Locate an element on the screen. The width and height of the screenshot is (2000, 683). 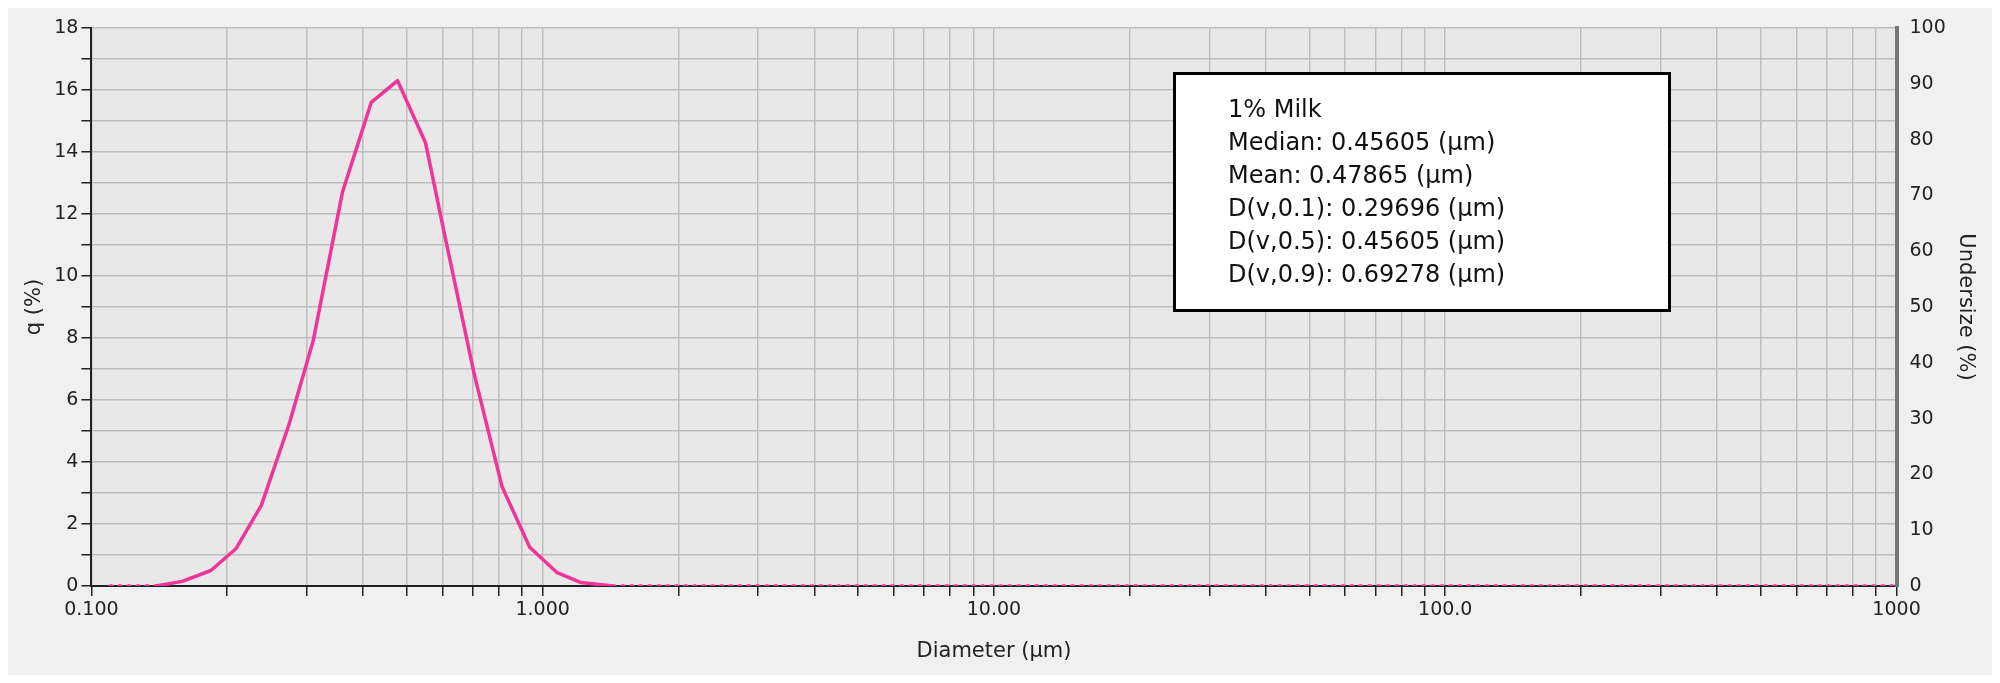
annotation: D(v,0.1): 0.29696 (µm) is located at coordinates (1367, 208).